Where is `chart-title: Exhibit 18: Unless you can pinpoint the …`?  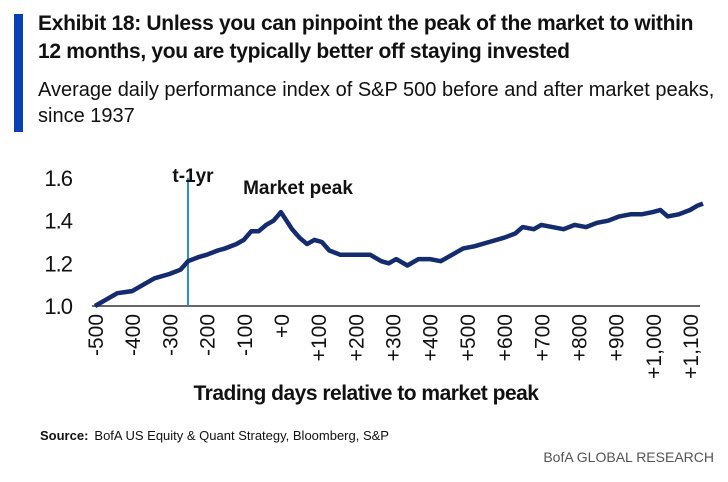
chart-title: Exhibit 18: Unless you can pinpoint the … is located at coordinates (366, 37).